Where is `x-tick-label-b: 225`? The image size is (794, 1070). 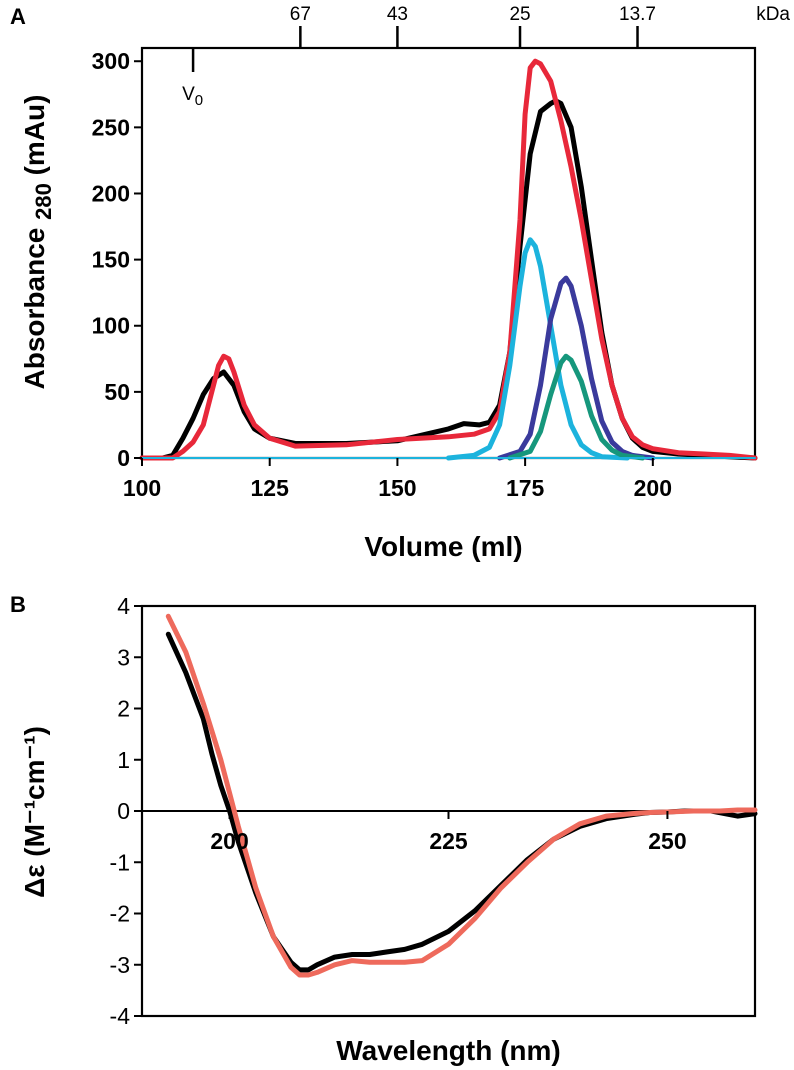
x-tick-label-b: 225 is located at coordinates (448, 841).